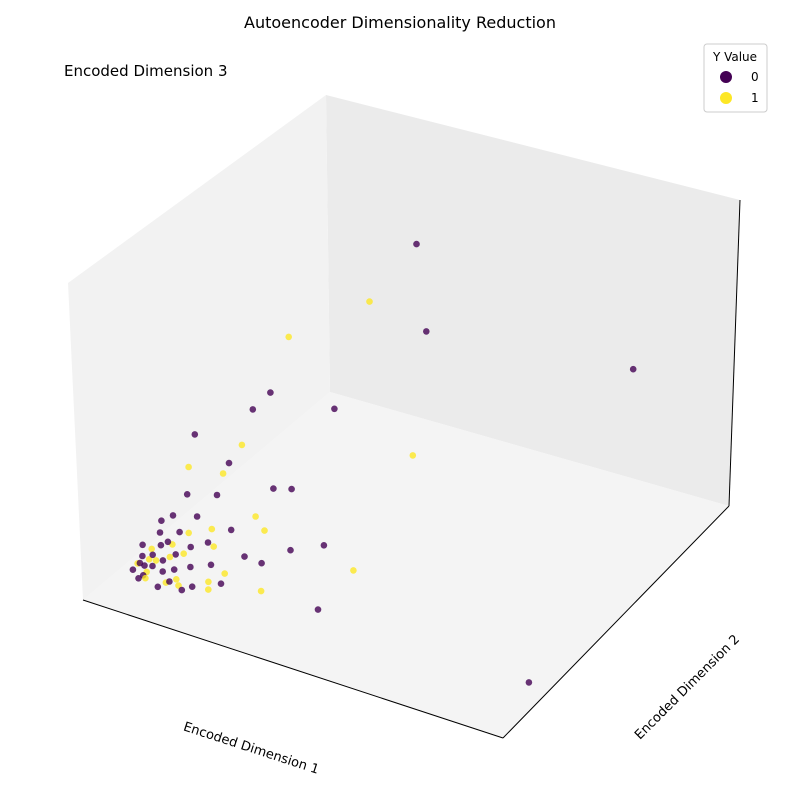 The height and width of the screenshot is (800, 800). Describe the element at coordinates (400, 22) in the screenshot. I see `chart-title: Autoencoder Dimensionality Reduction` at that location.